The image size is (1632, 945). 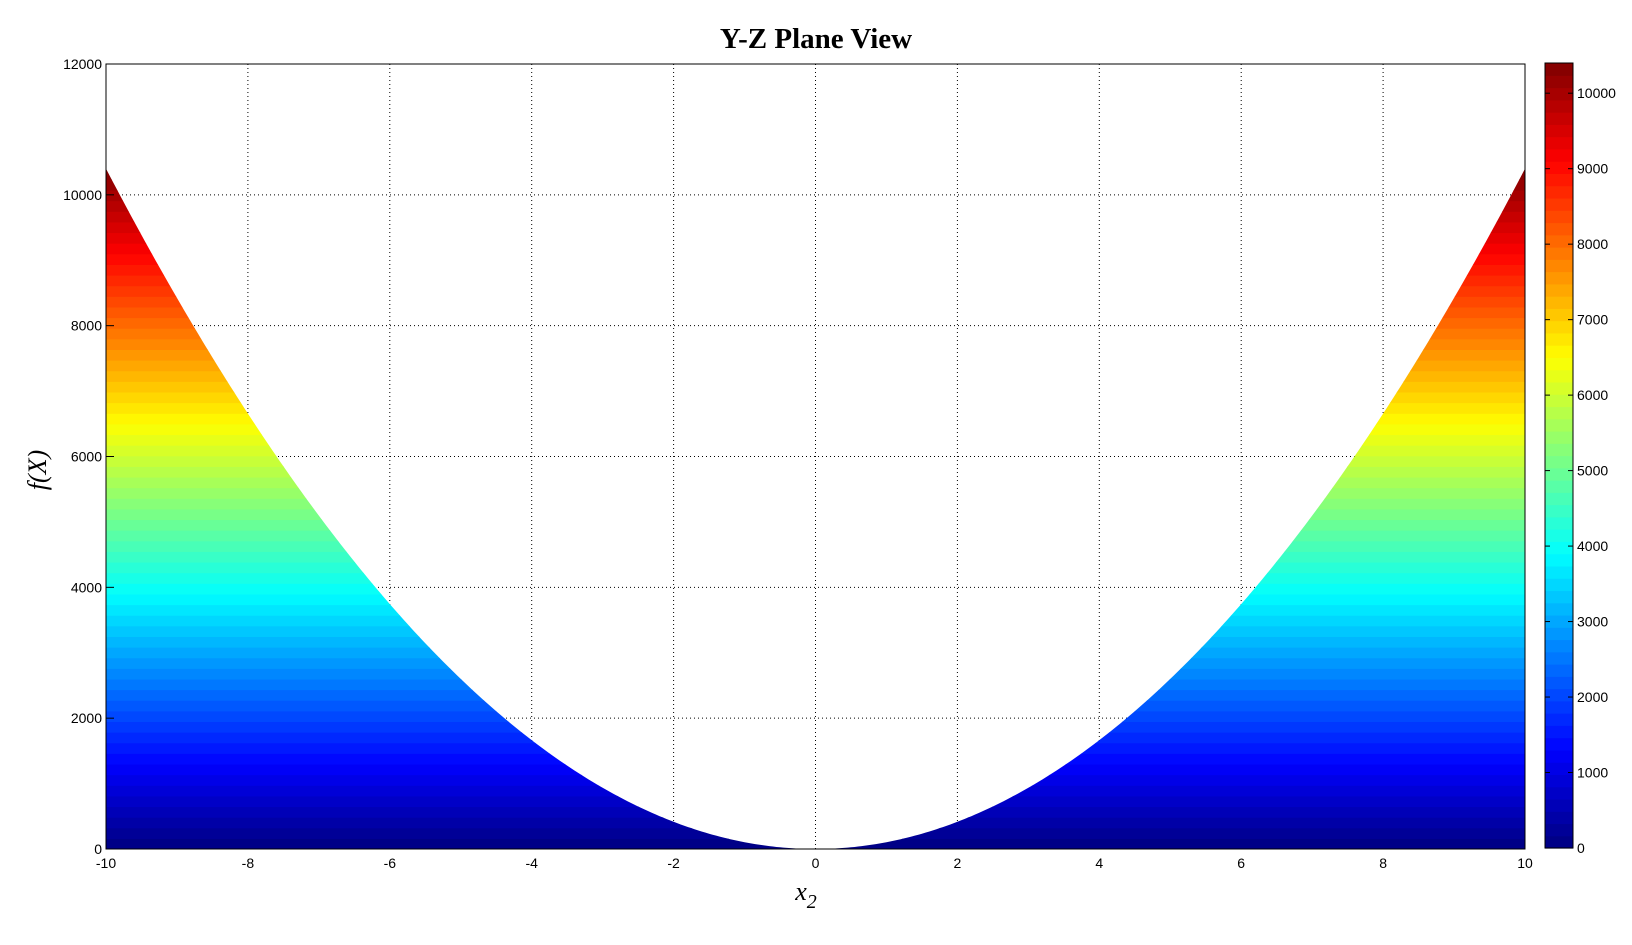 I want to click on x-tick-label: -2, so click(x=673, y=863).